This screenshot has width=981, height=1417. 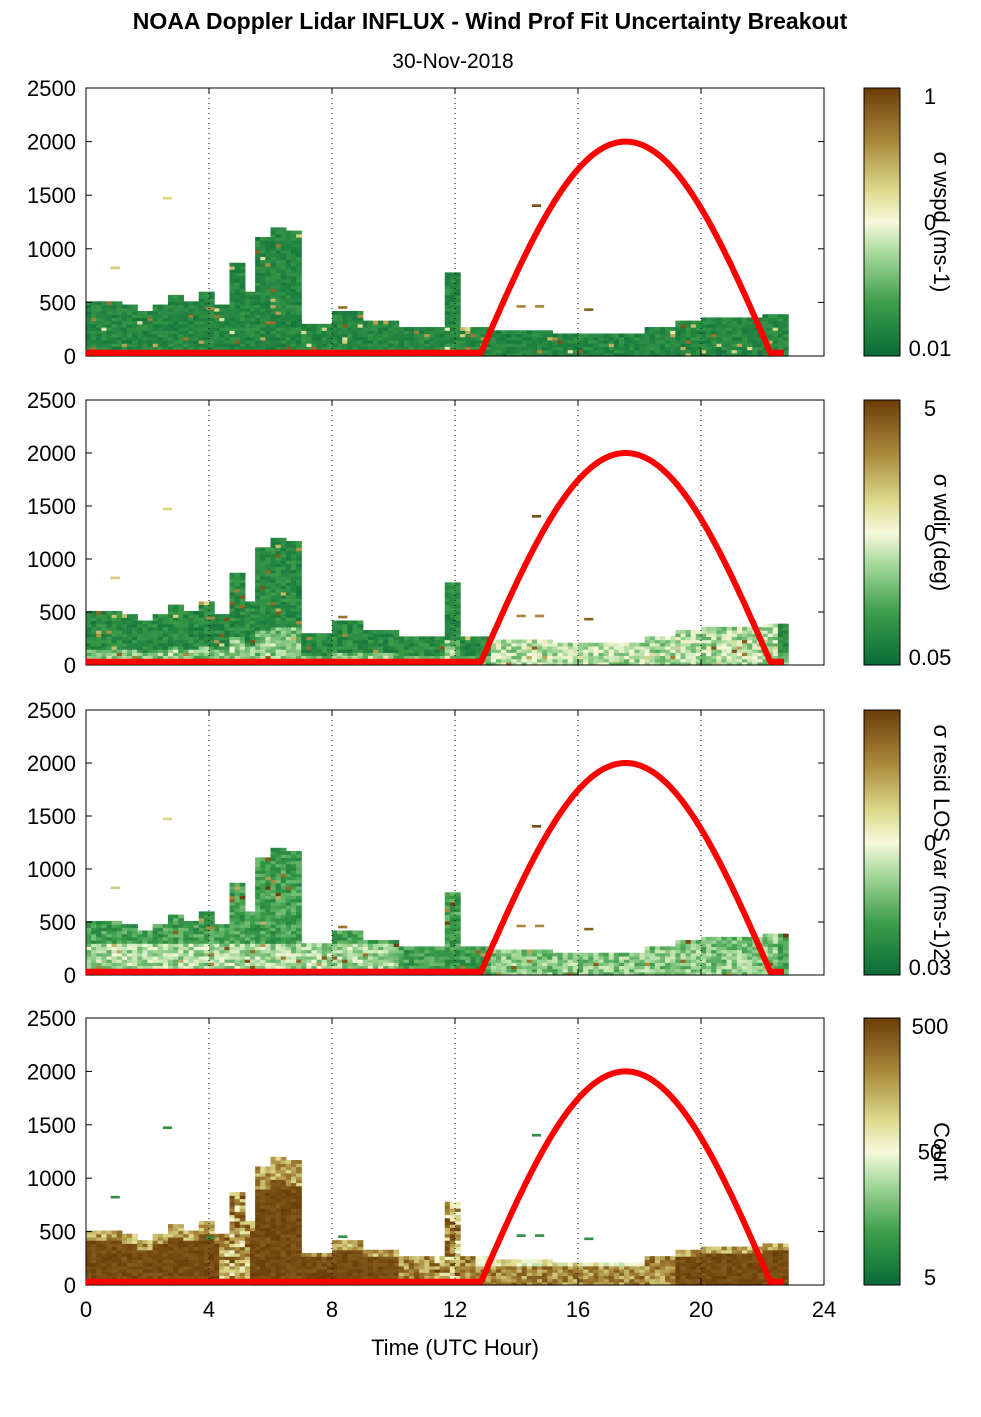 I want to click on colorbar-label: σ wspd (ms-1), so click(x=941, y=222).